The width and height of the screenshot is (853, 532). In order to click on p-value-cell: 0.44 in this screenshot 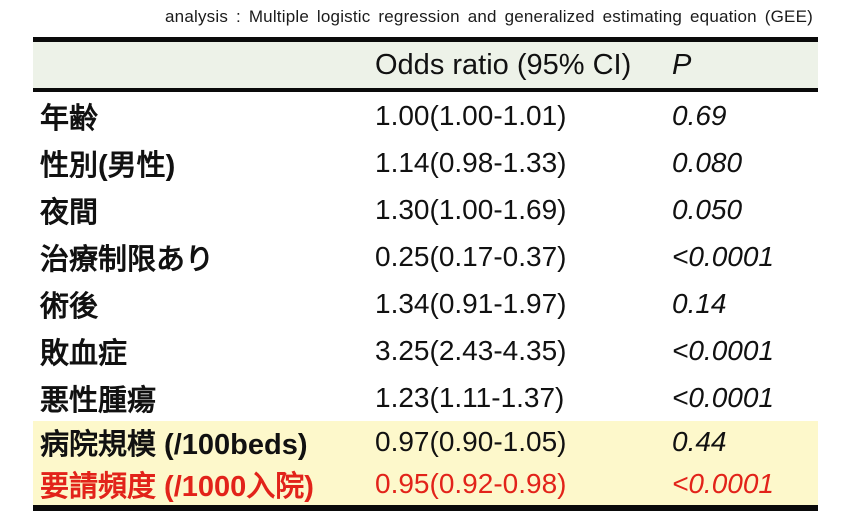, I will do `click(699, 441)`.